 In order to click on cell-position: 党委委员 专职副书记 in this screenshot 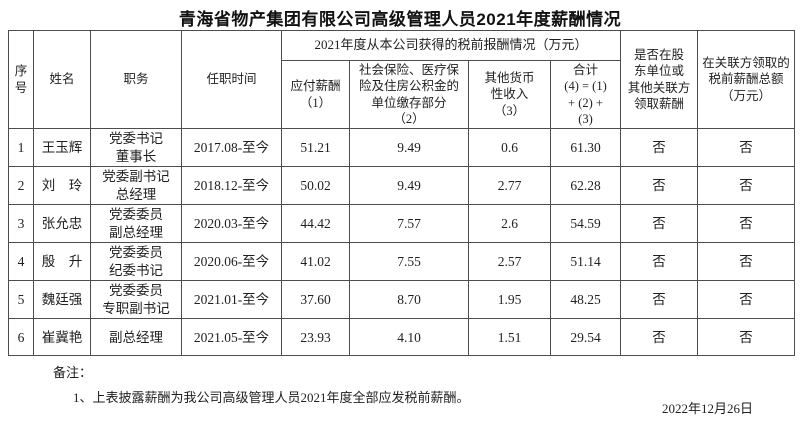, I will do `click(136, 300)`.